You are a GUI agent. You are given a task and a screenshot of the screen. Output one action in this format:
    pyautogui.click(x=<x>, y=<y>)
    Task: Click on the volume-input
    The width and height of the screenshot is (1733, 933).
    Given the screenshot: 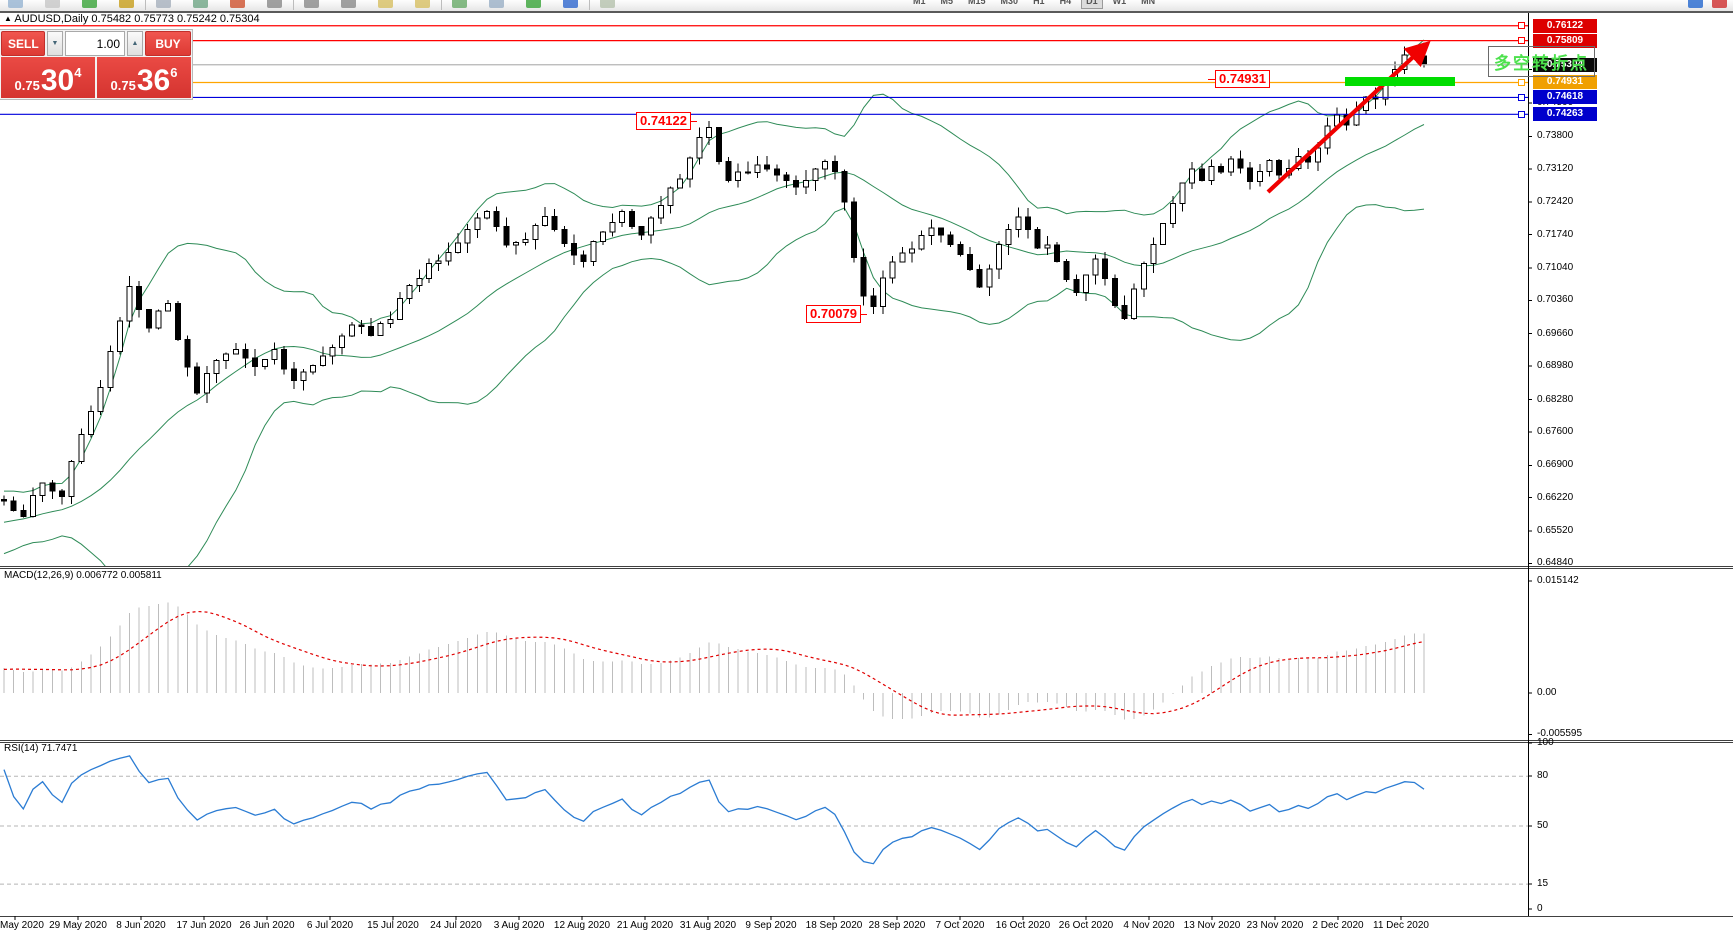 What is the action you would take?
    pyautogui.click(x=95, y=43)
    